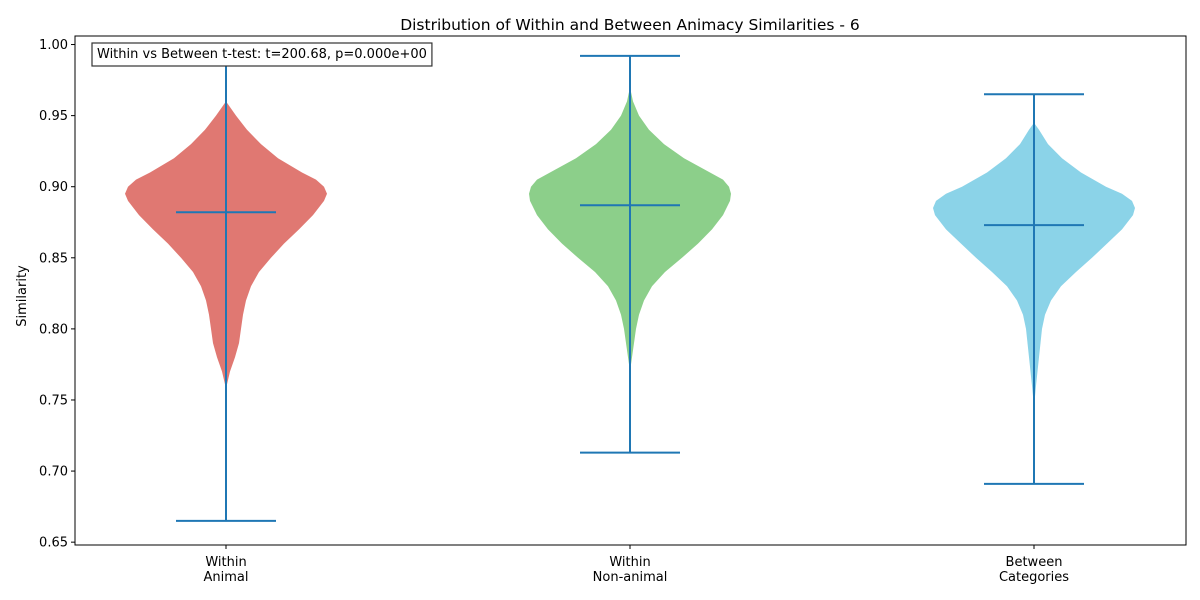 The width and height of the screenshot is (1200, 600). Describe the element at coordinates (53, 400) in the screenshot. I see `y-tick-label: 0.75` at that location.